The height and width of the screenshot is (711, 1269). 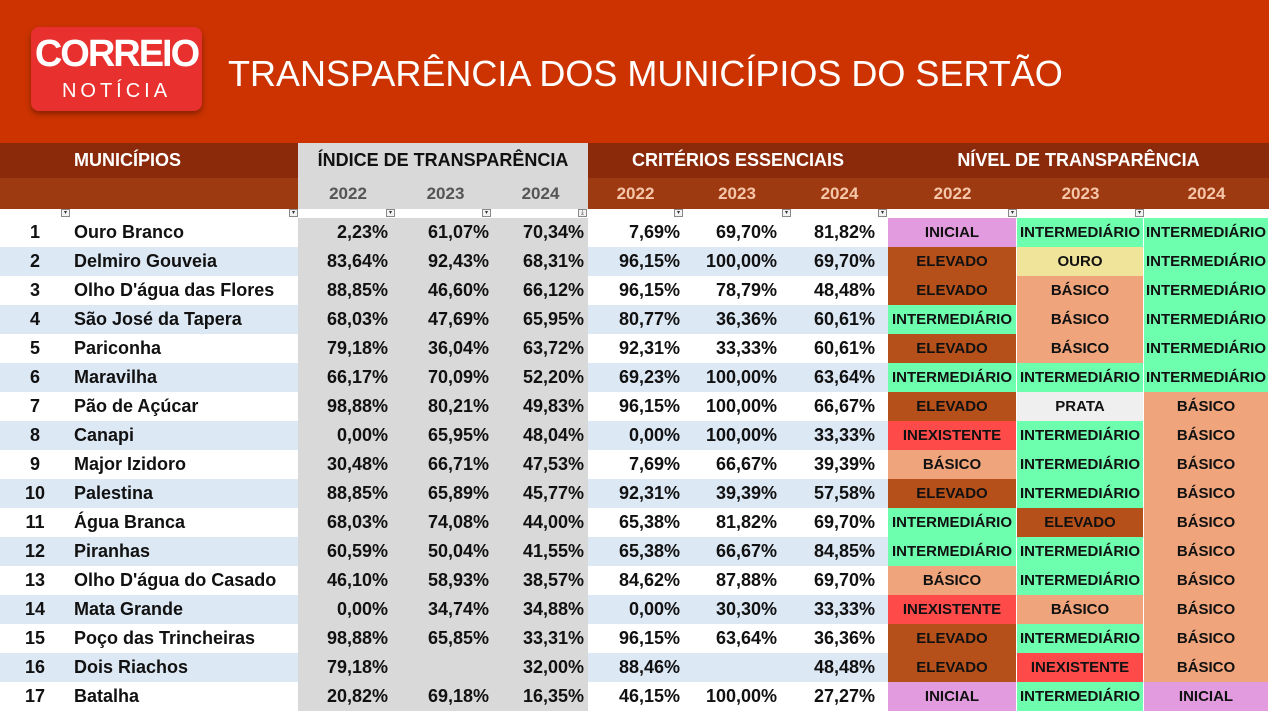 What do you see at coordinates (553, 696) in the screenshot?
I see `indice-value: 16,35%` at bounding box center [553, 696].